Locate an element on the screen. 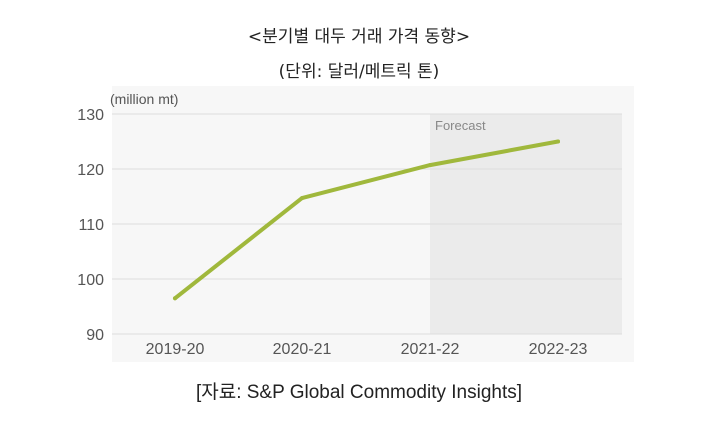  x-tick-label: 2022-23 is located at coordinates (558, 349).